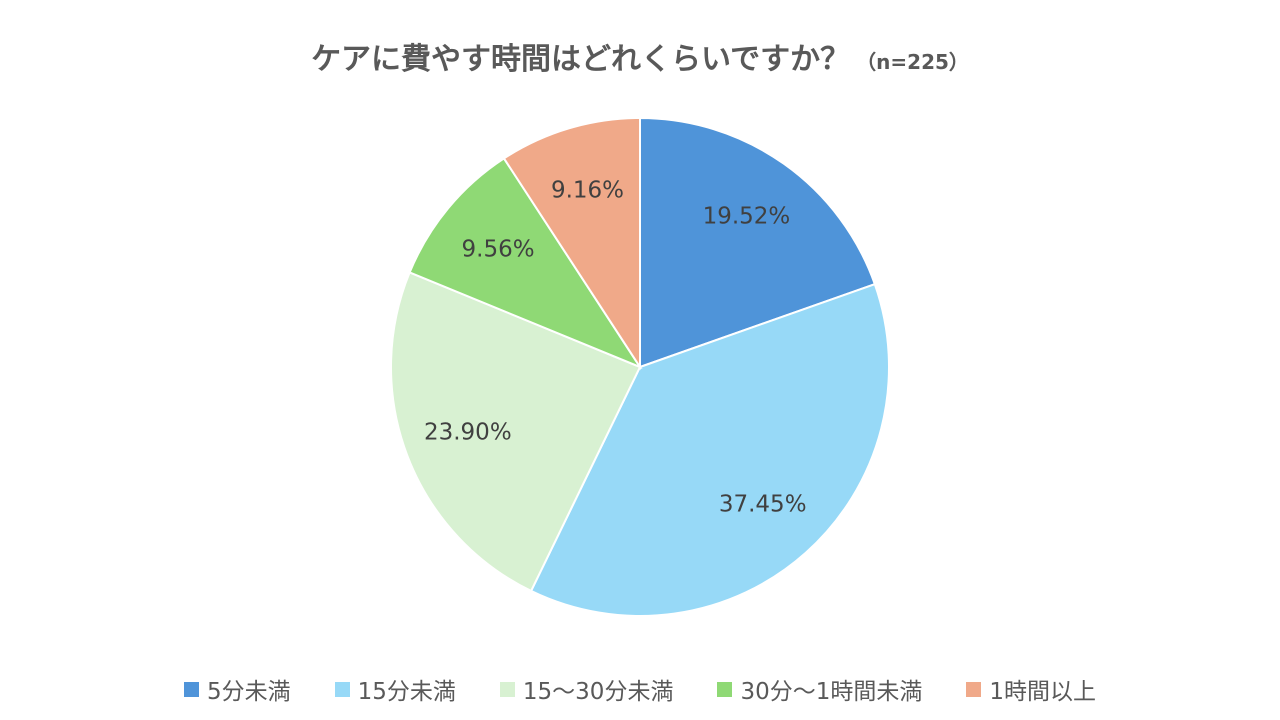 This screenshot has height=720, width=1280. Describe the element at coordinates (1042, 692) in the screenshot. I see `legend-label: 1時間以上` at that location.